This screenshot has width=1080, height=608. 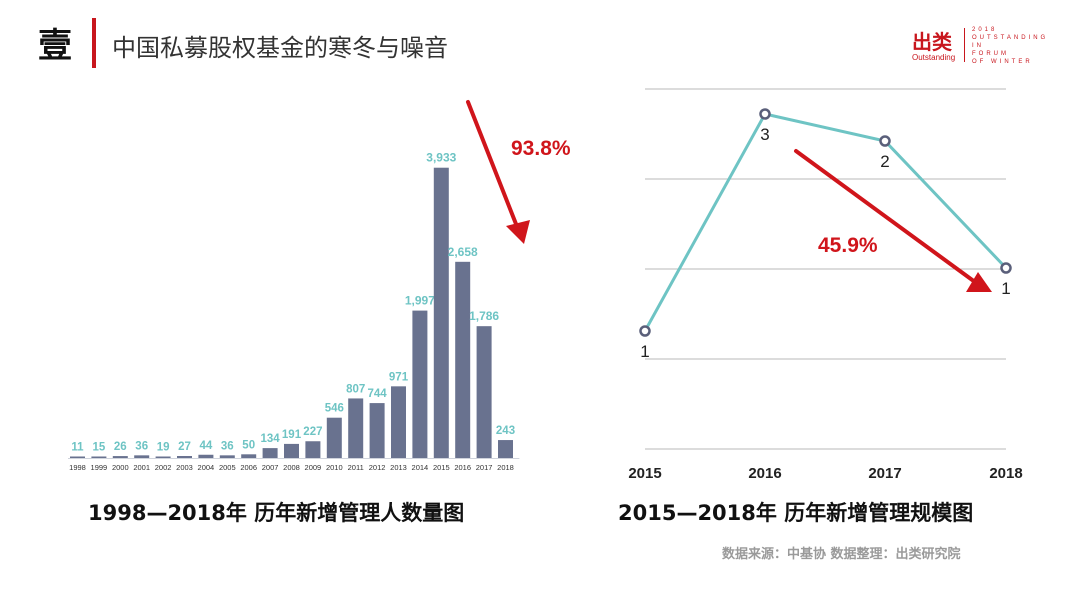 What do you see at coordinates (484, 316) in the screenshot?
I see `bar-value-label: 1,786` at bounding box center [484, 316].